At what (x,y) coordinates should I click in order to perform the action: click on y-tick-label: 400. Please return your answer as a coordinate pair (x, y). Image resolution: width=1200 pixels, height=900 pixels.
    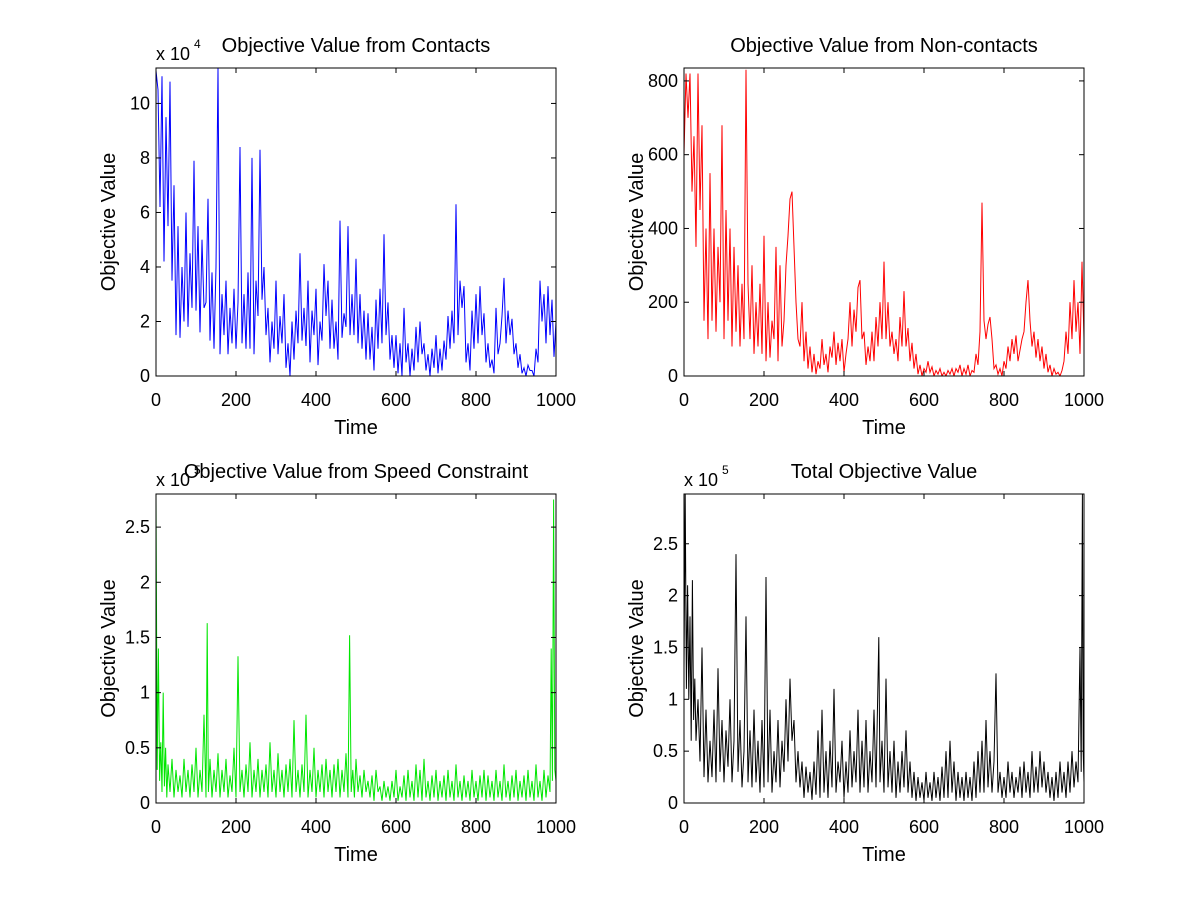
    Looking at the image, I should click on (663, 228).